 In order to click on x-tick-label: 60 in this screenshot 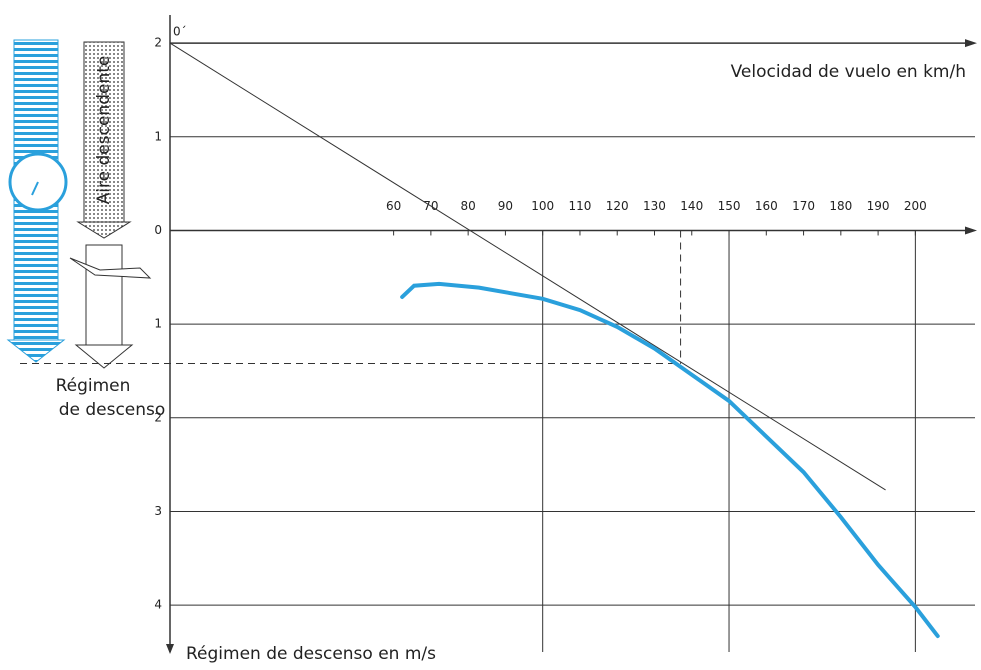, I will do `click(393, 206)`.